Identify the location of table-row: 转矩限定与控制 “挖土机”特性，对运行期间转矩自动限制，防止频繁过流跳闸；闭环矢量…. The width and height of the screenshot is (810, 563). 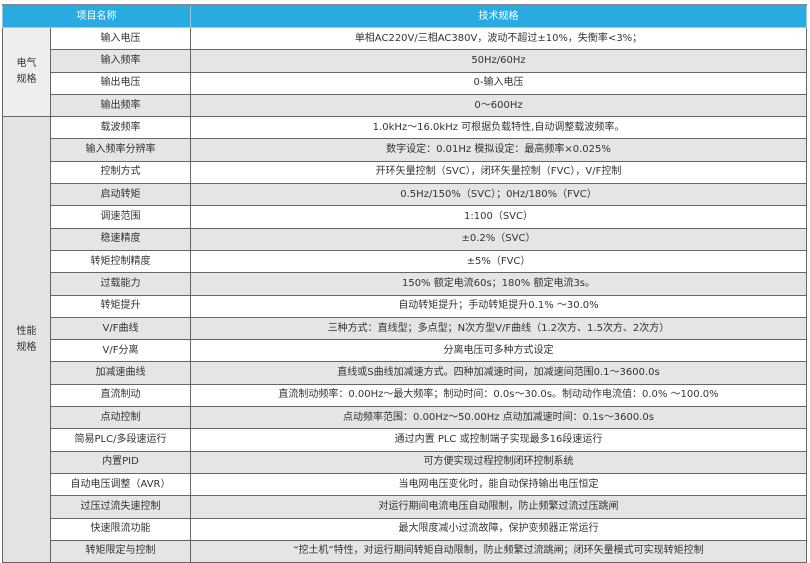
(405, 551).